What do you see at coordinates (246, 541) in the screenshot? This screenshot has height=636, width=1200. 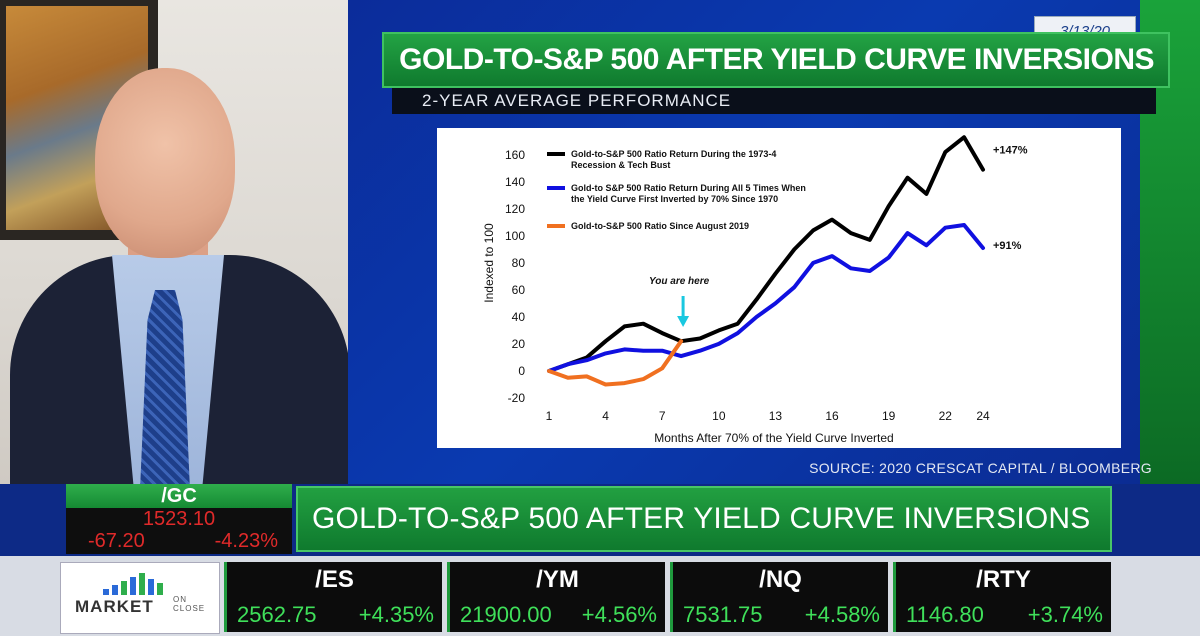 I see `gc-change-pct: -4.23%` at bounding box center [246, 541].